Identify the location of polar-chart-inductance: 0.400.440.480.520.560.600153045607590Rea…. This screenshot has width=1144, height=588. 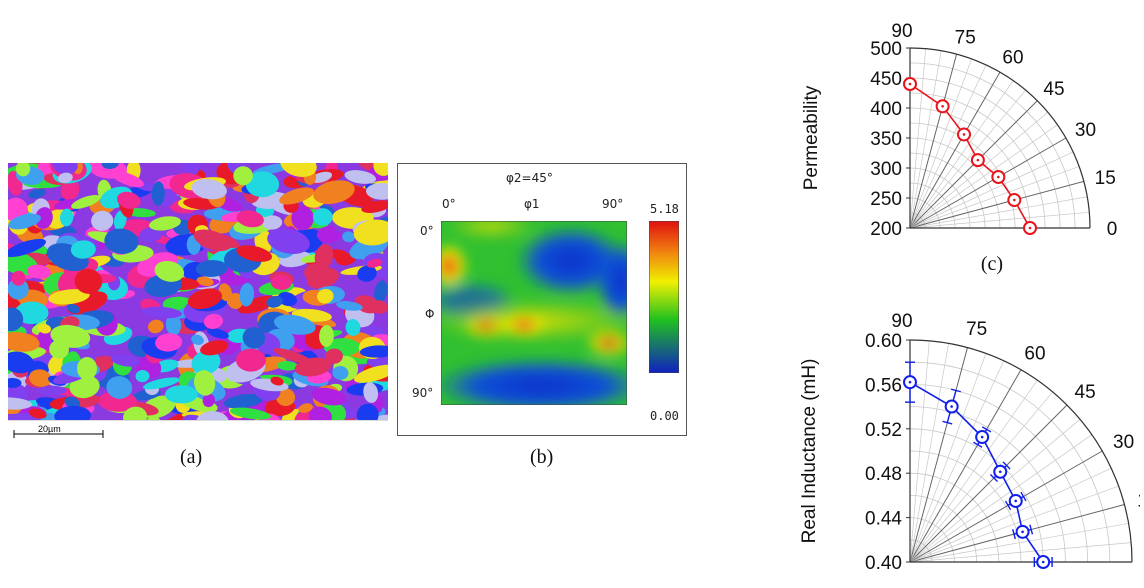
(969, 442).